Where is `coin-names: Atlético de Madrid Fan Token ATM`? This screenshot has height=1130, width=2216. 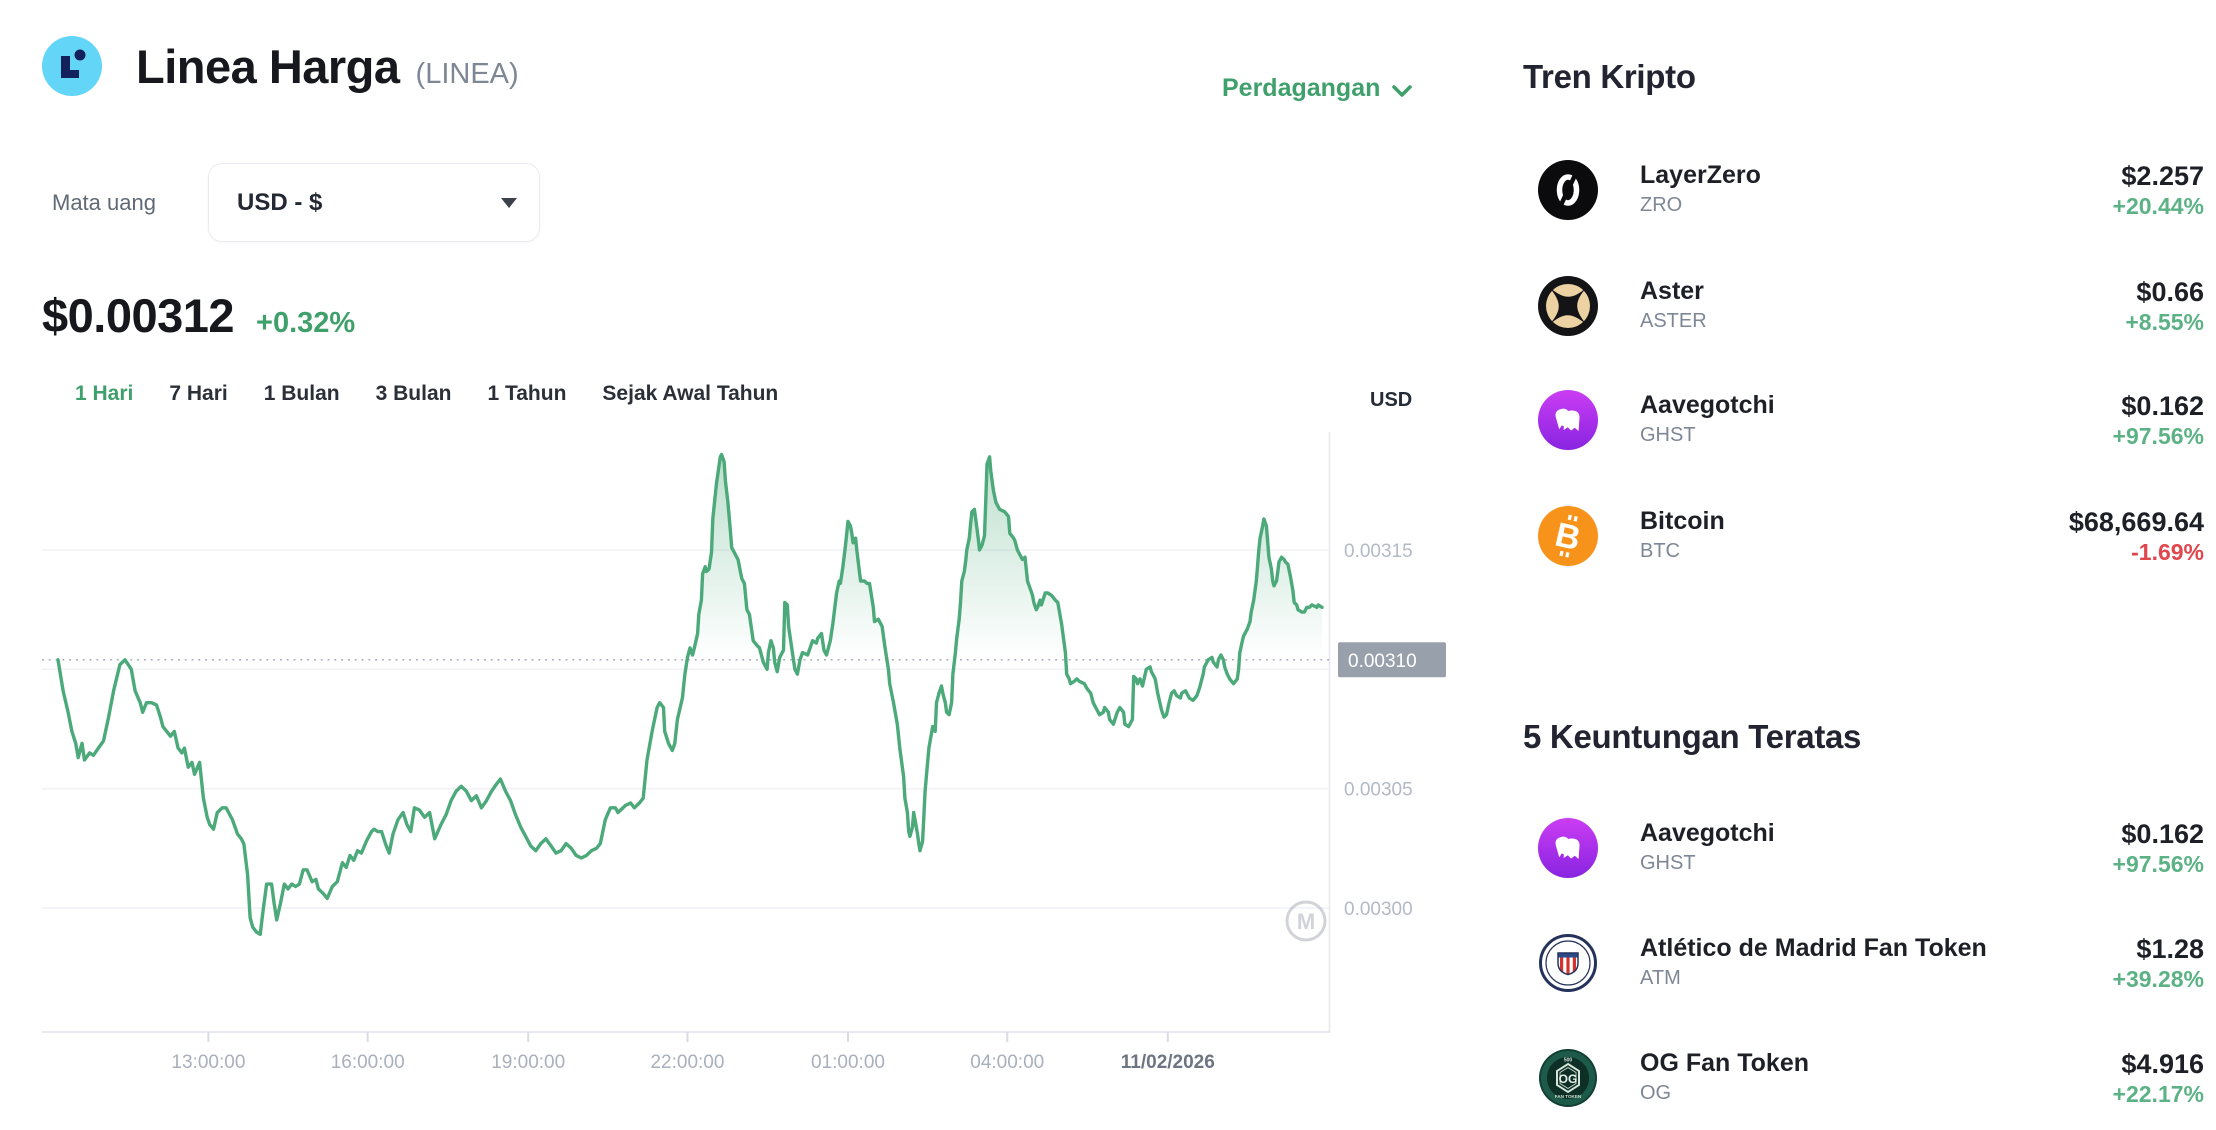 coin-names: Atlético de Madrid Fan Token ATM is located at coordinates (1813, 962).